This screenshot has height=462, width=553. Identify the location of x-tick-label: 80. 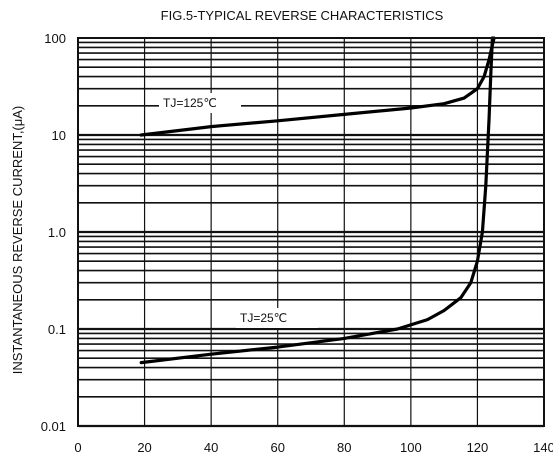
(344, 447).